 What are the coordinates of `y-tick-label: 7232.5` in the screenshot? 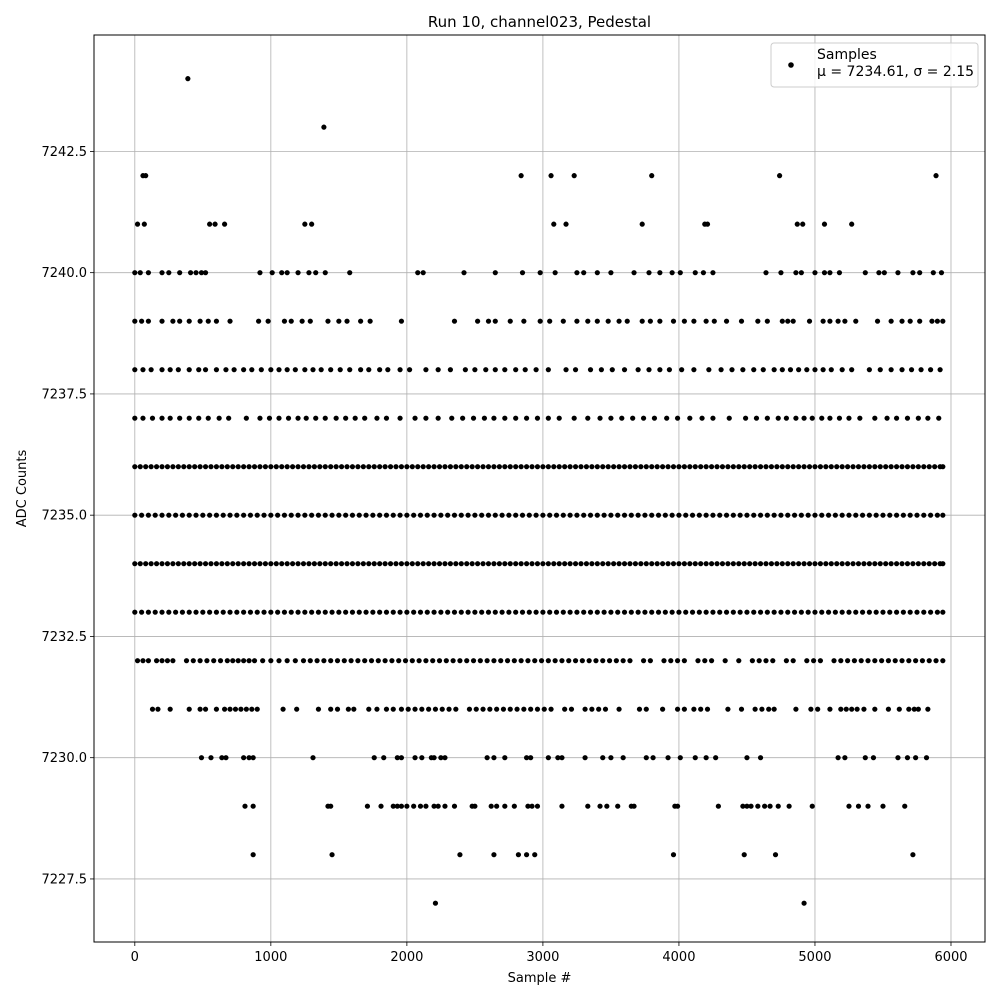 It's located at (65, 637).